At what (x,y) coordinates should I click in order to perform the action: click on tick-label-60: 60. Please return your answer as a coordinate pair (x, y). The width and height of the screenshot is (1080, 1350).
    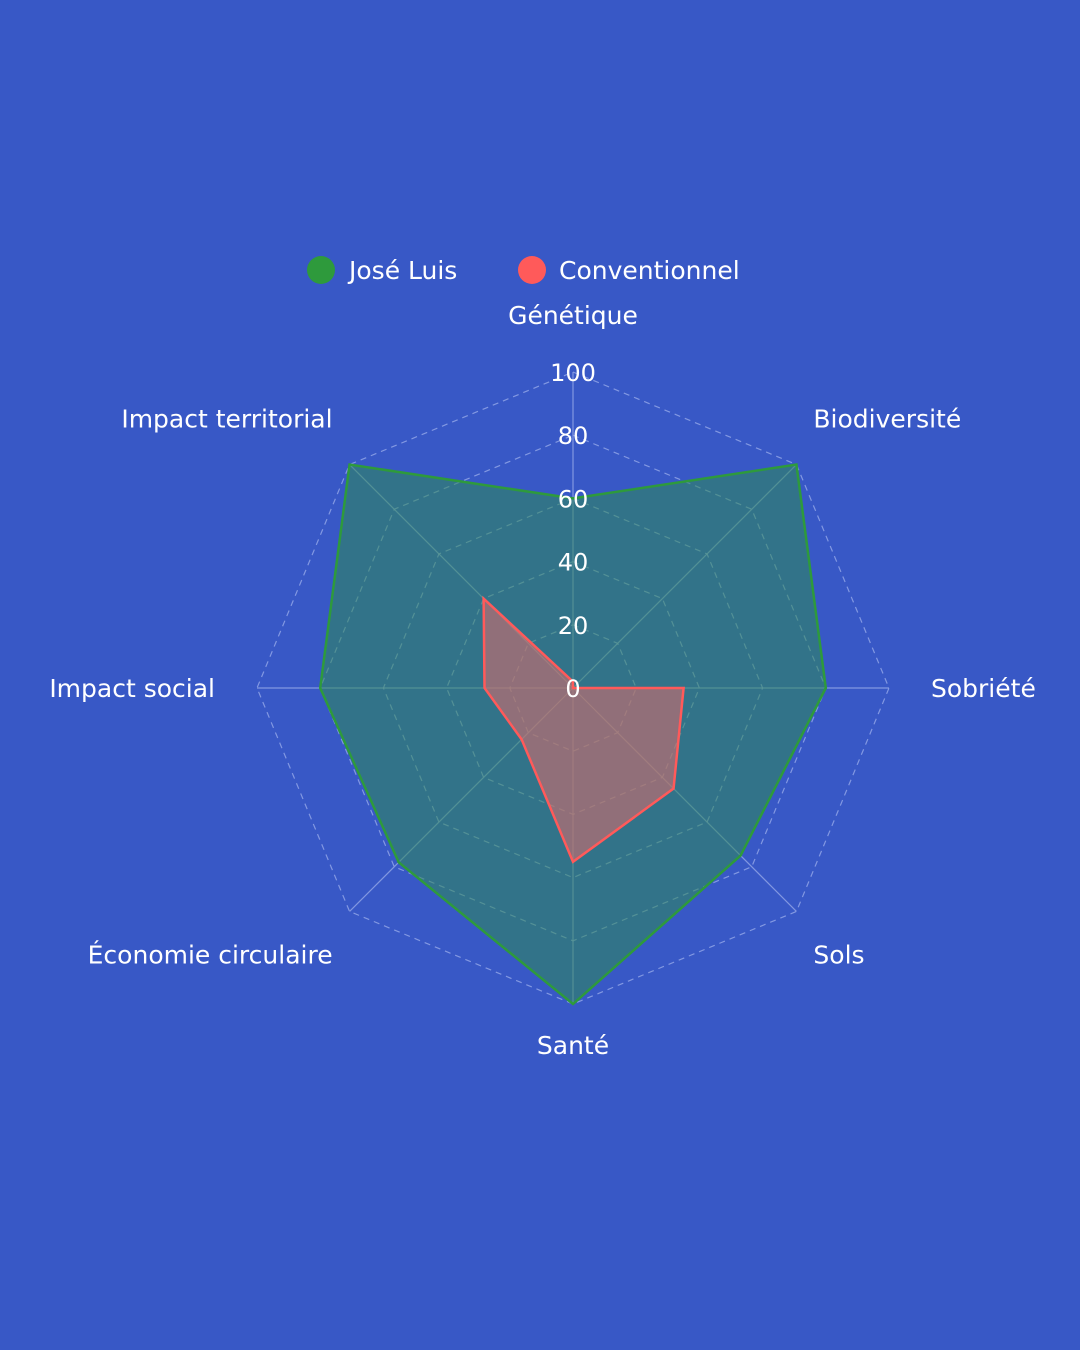
    Looking at the image, I should click on (573, 499).